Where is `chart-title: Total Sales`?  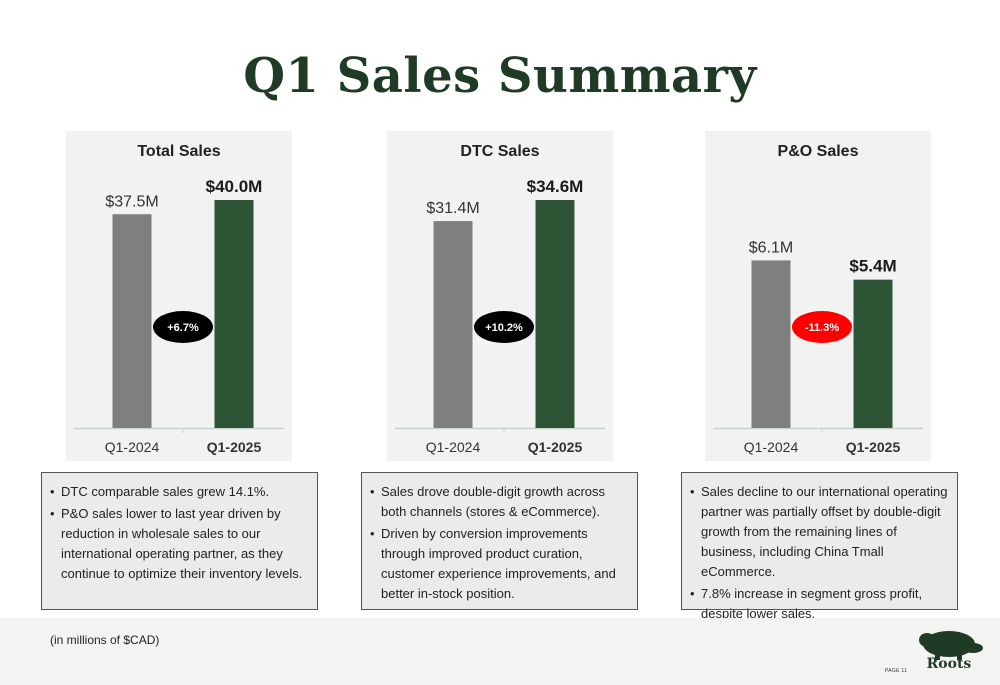
chart-title: Total Sales is located at coordinates (179, 151).